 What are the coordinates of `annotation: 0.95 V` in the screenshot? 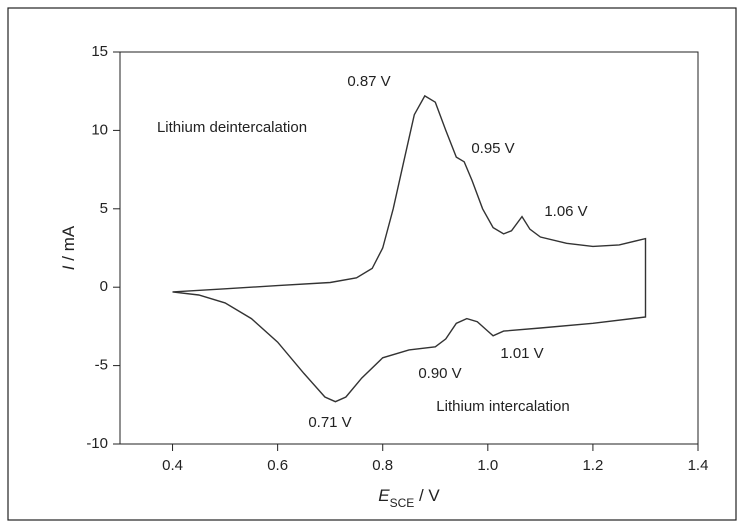 It's located at (492, 148).